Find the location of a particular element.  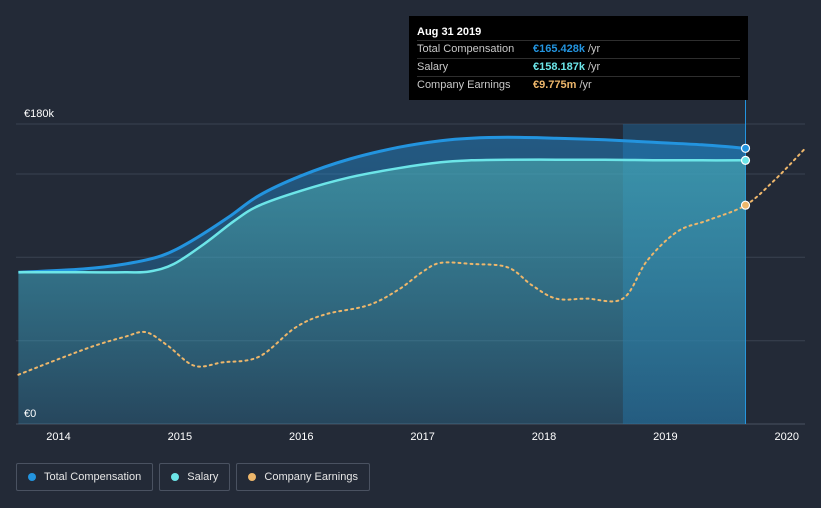

series-markers is located at coordinates (745, 176).